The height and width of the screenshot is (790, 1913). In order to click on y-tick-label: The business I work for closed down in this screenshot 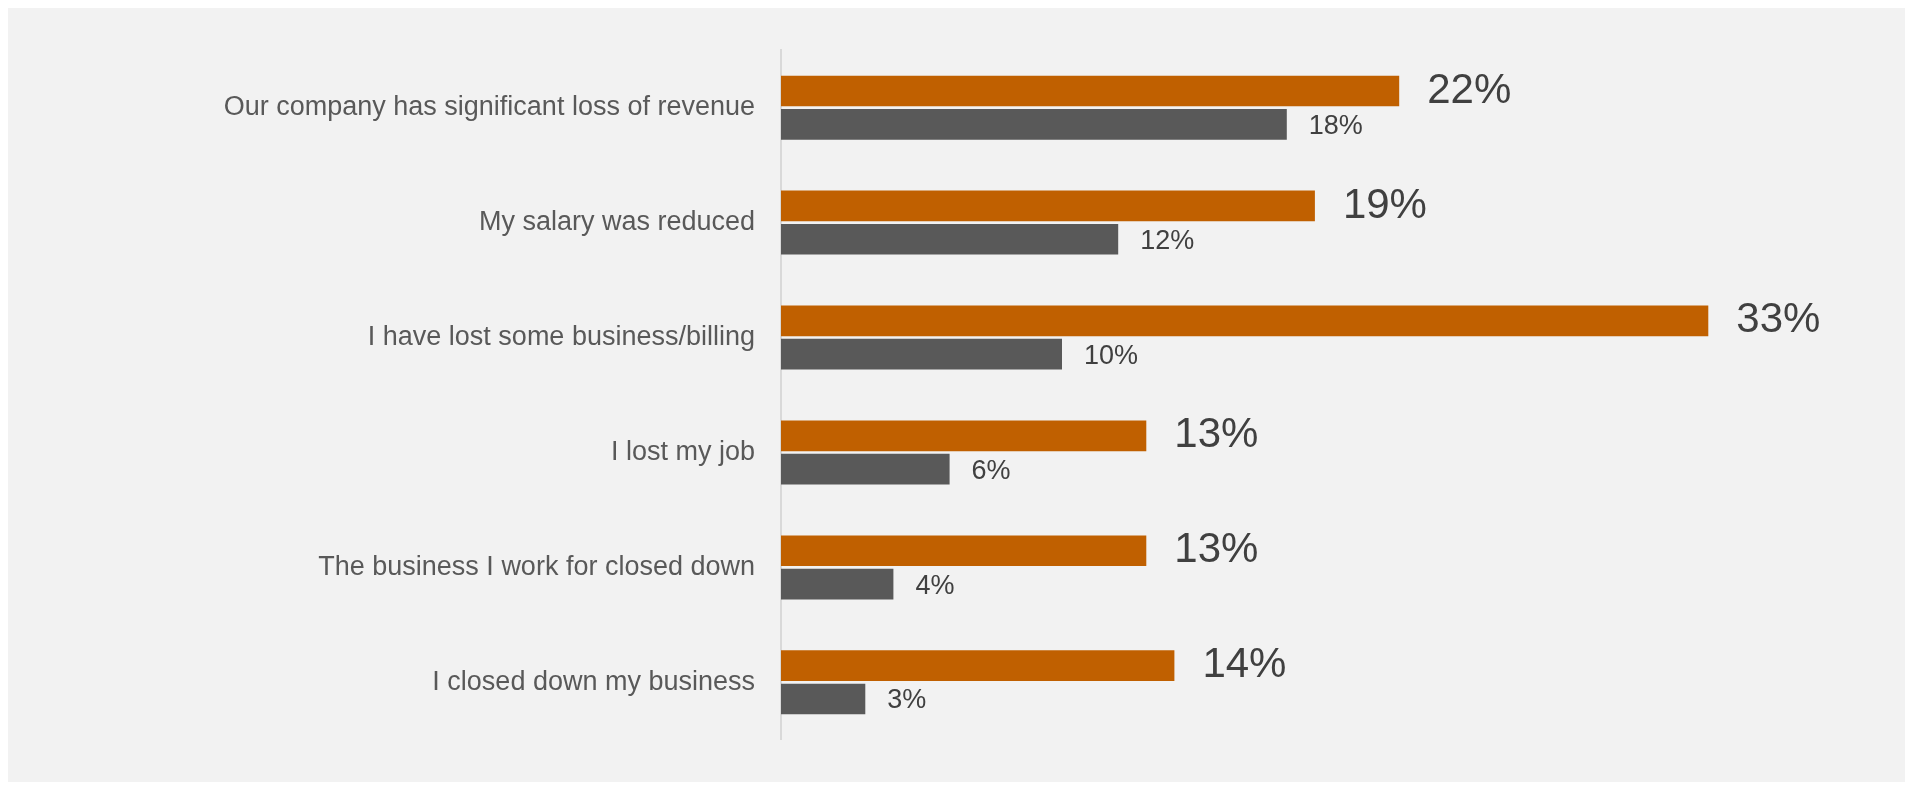, I will do `click(536, 565)`.